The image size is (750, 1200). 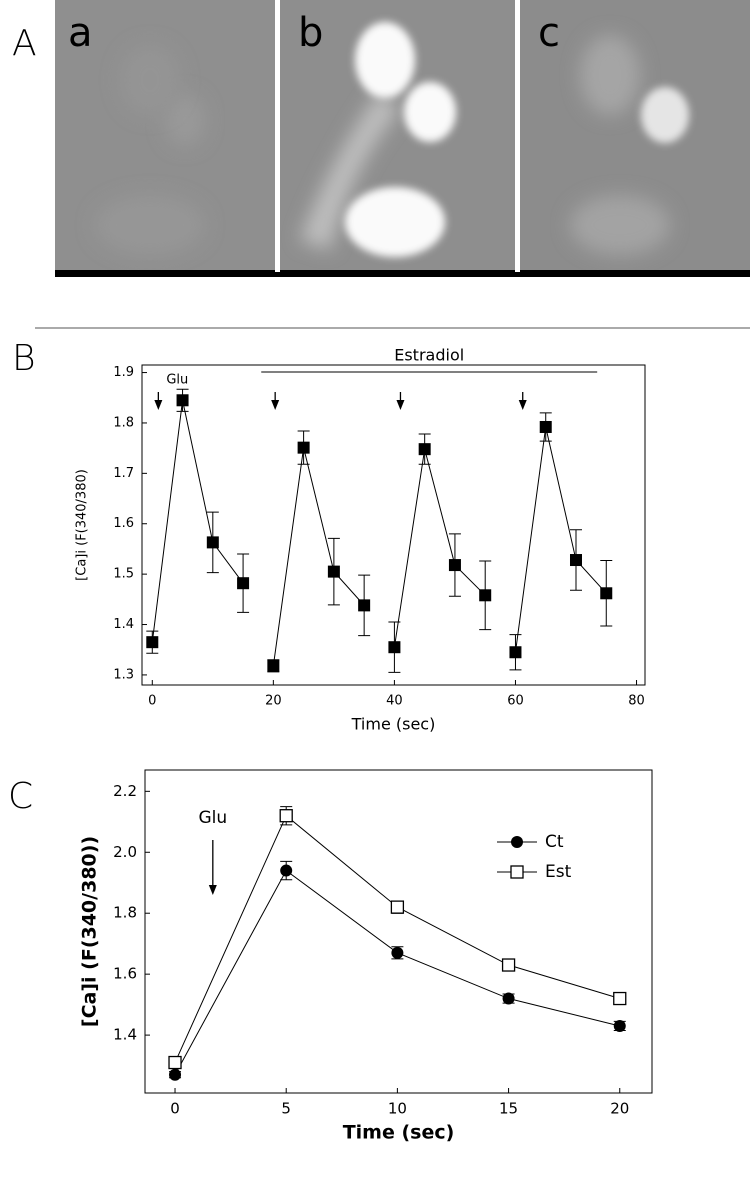 I want to click on panel-label: B, so click(x=24, y=358).